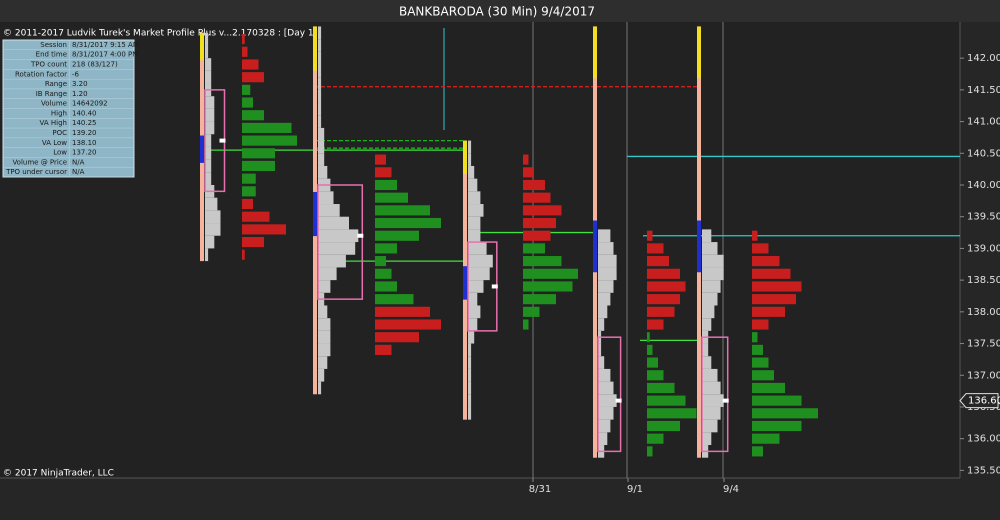 The height and width of the screenshot is (520, 1000). I want to click on y-tick-label: 141.00, so click(983, 122).